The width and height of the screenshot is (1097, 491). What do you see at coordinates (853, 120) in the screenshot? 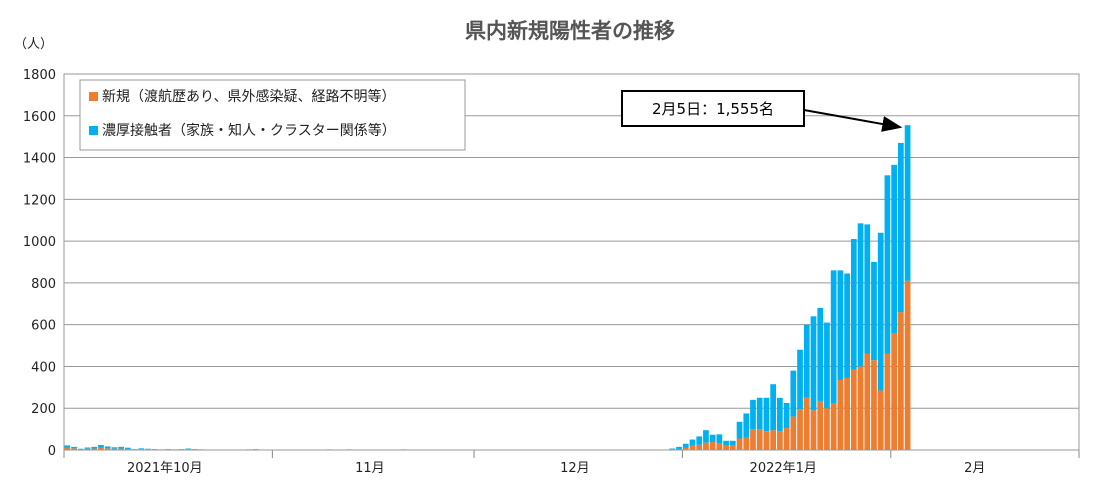
I see `callout-arrow` at bounding box center [853, 120].